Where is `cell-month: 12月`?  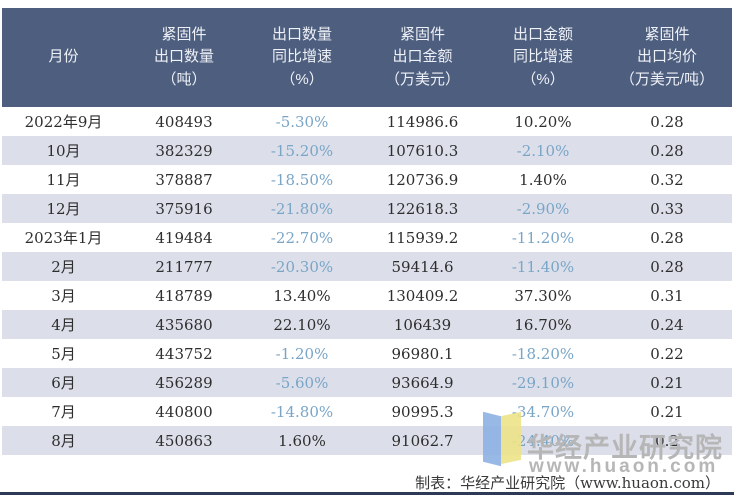 cell-month: 12月 is located at coordinates (63, 208).